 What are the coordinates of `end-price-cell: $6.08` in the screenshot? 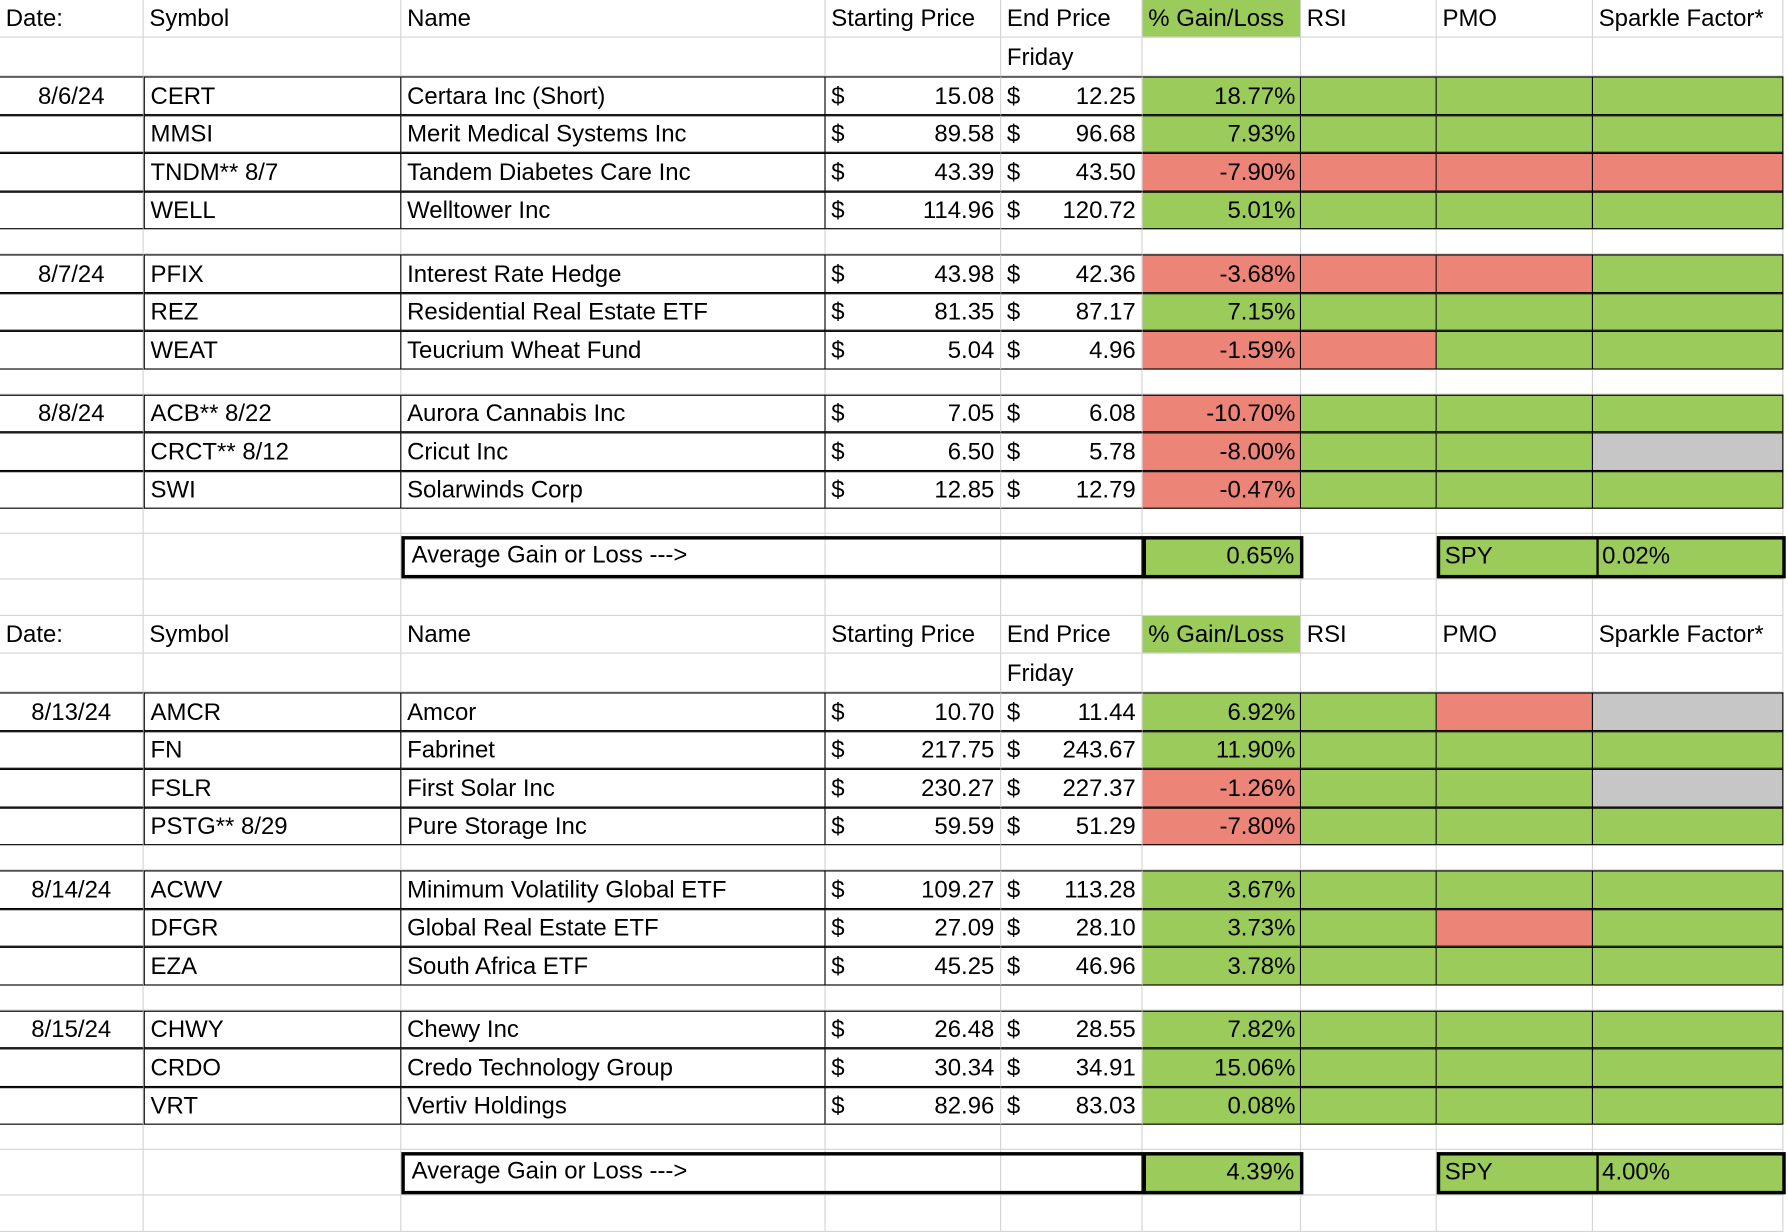 It's located at (1072, 413).